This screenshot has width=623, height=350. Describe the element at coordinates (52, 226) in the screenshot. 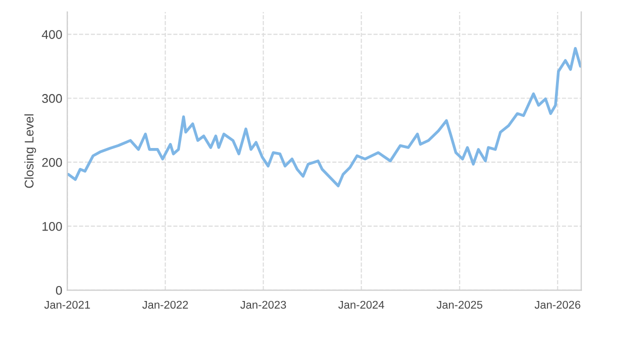

I see `y-tick-label: 100` at that location.